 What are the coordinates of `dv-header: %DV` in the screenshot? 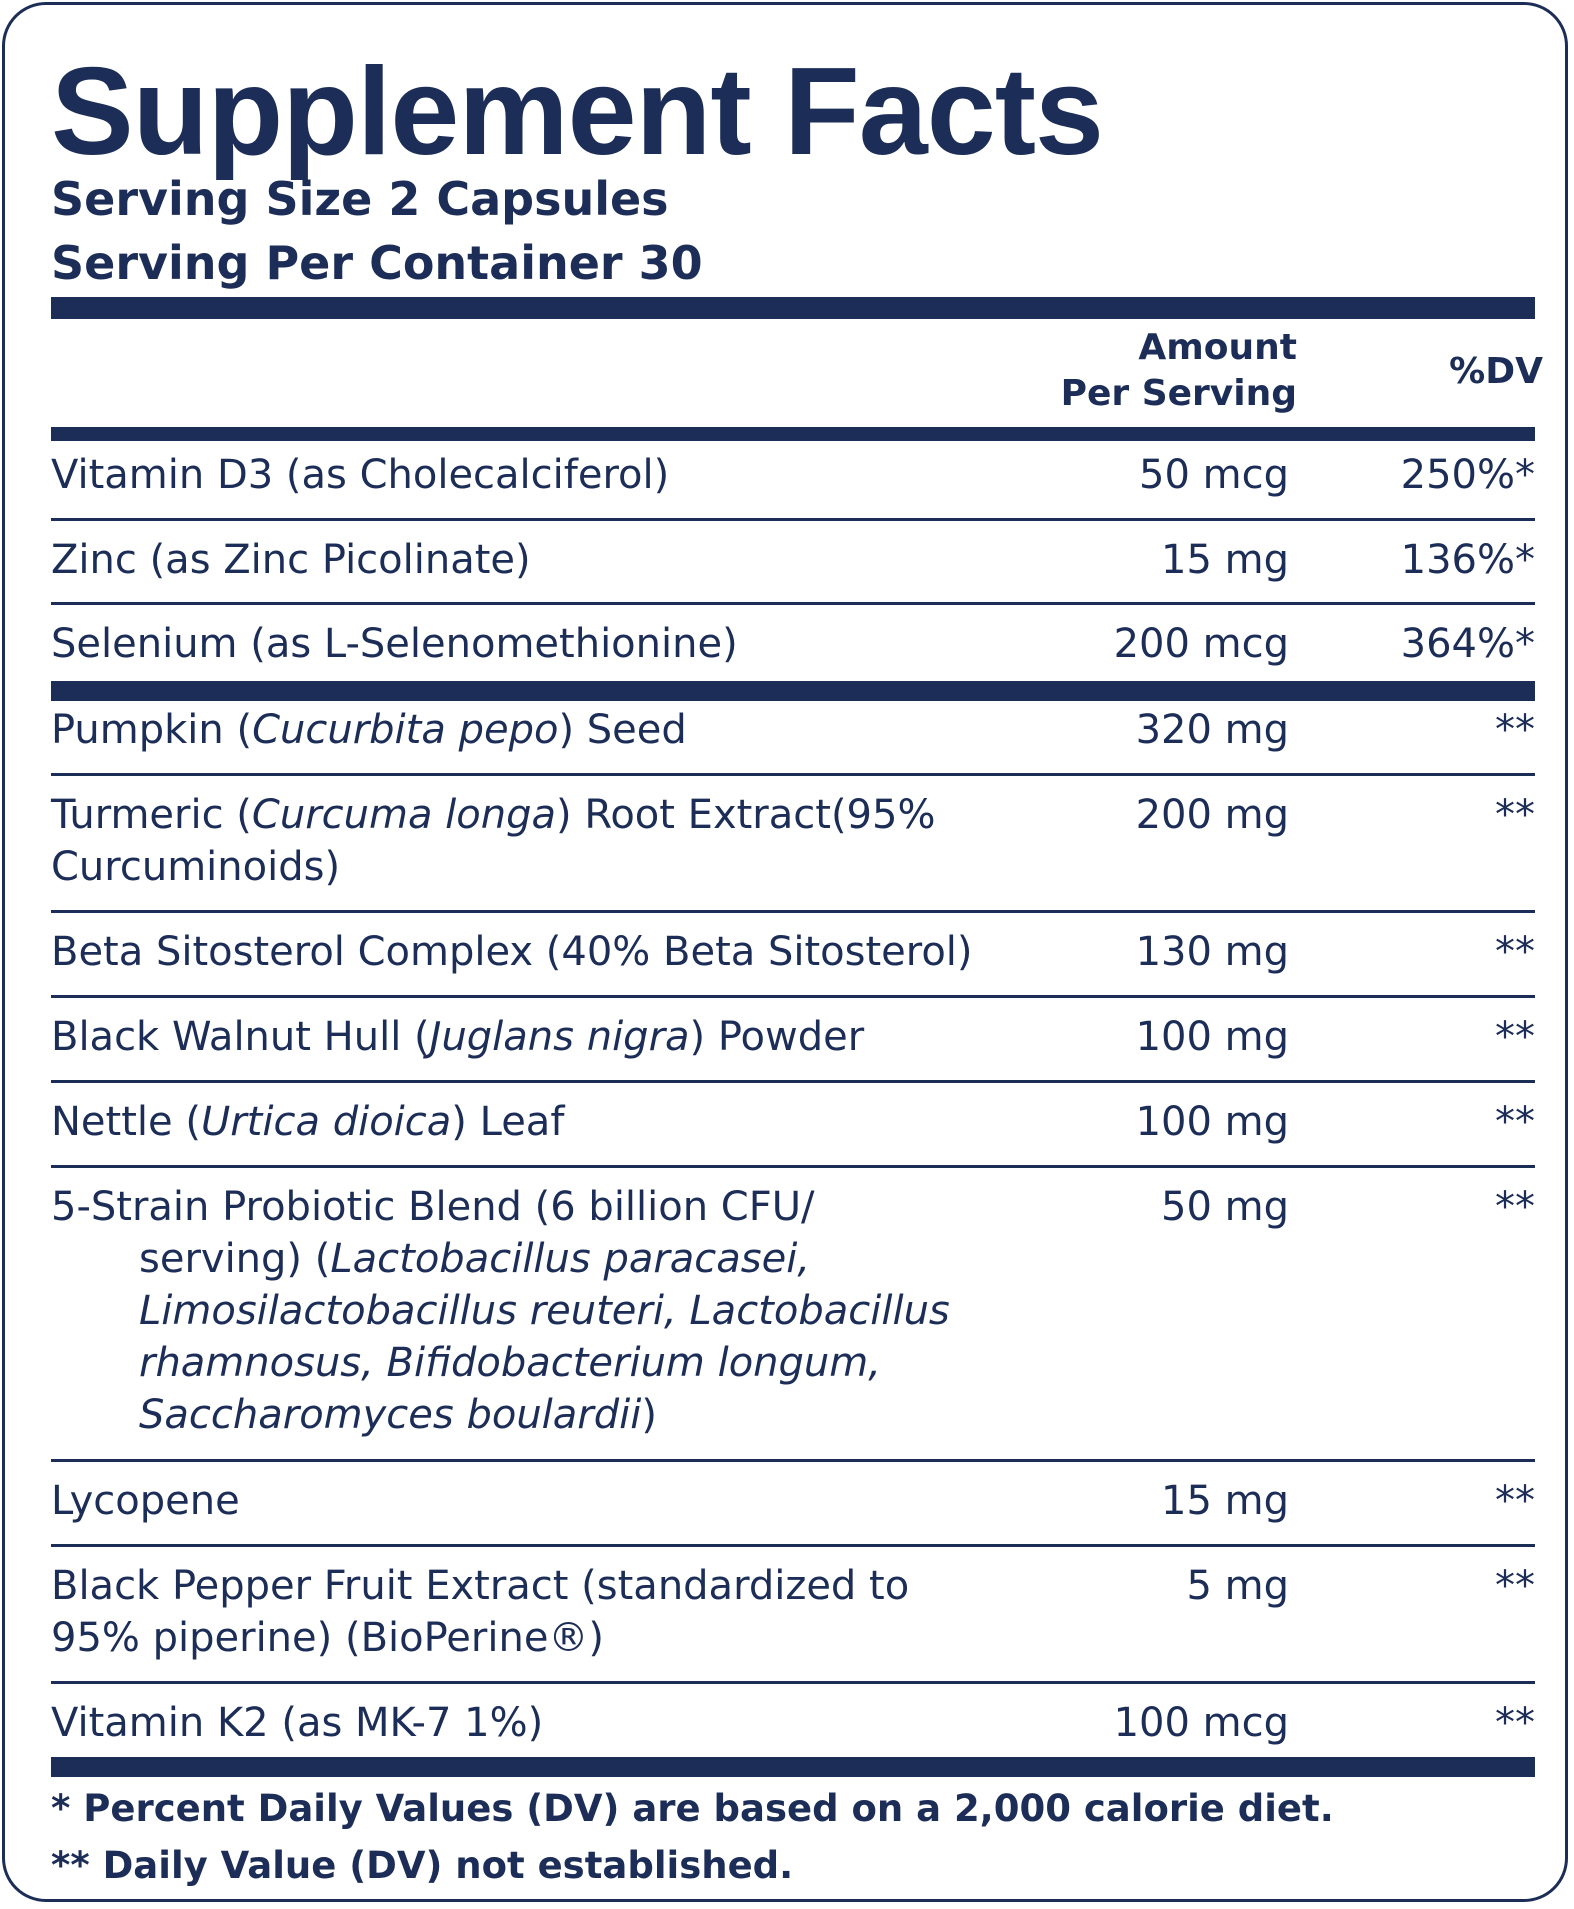 It's located at (1496, 371).